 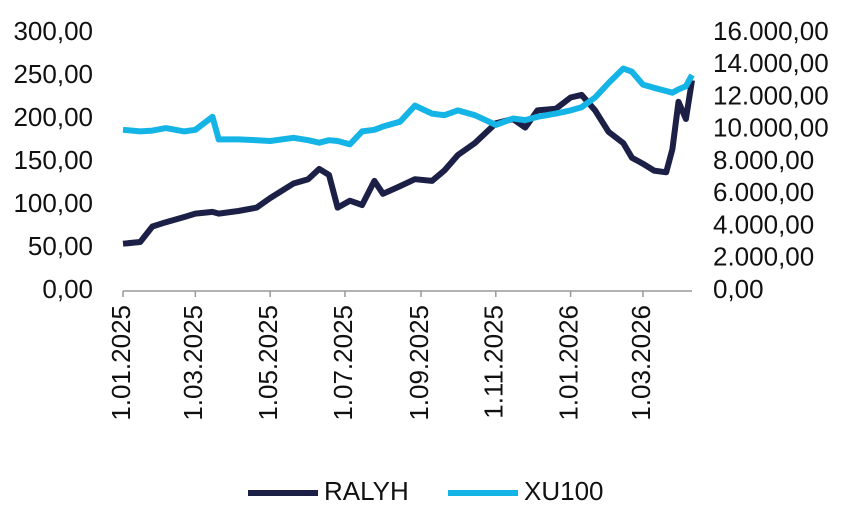 I want to click on series-line, so click(x=408, y=106).